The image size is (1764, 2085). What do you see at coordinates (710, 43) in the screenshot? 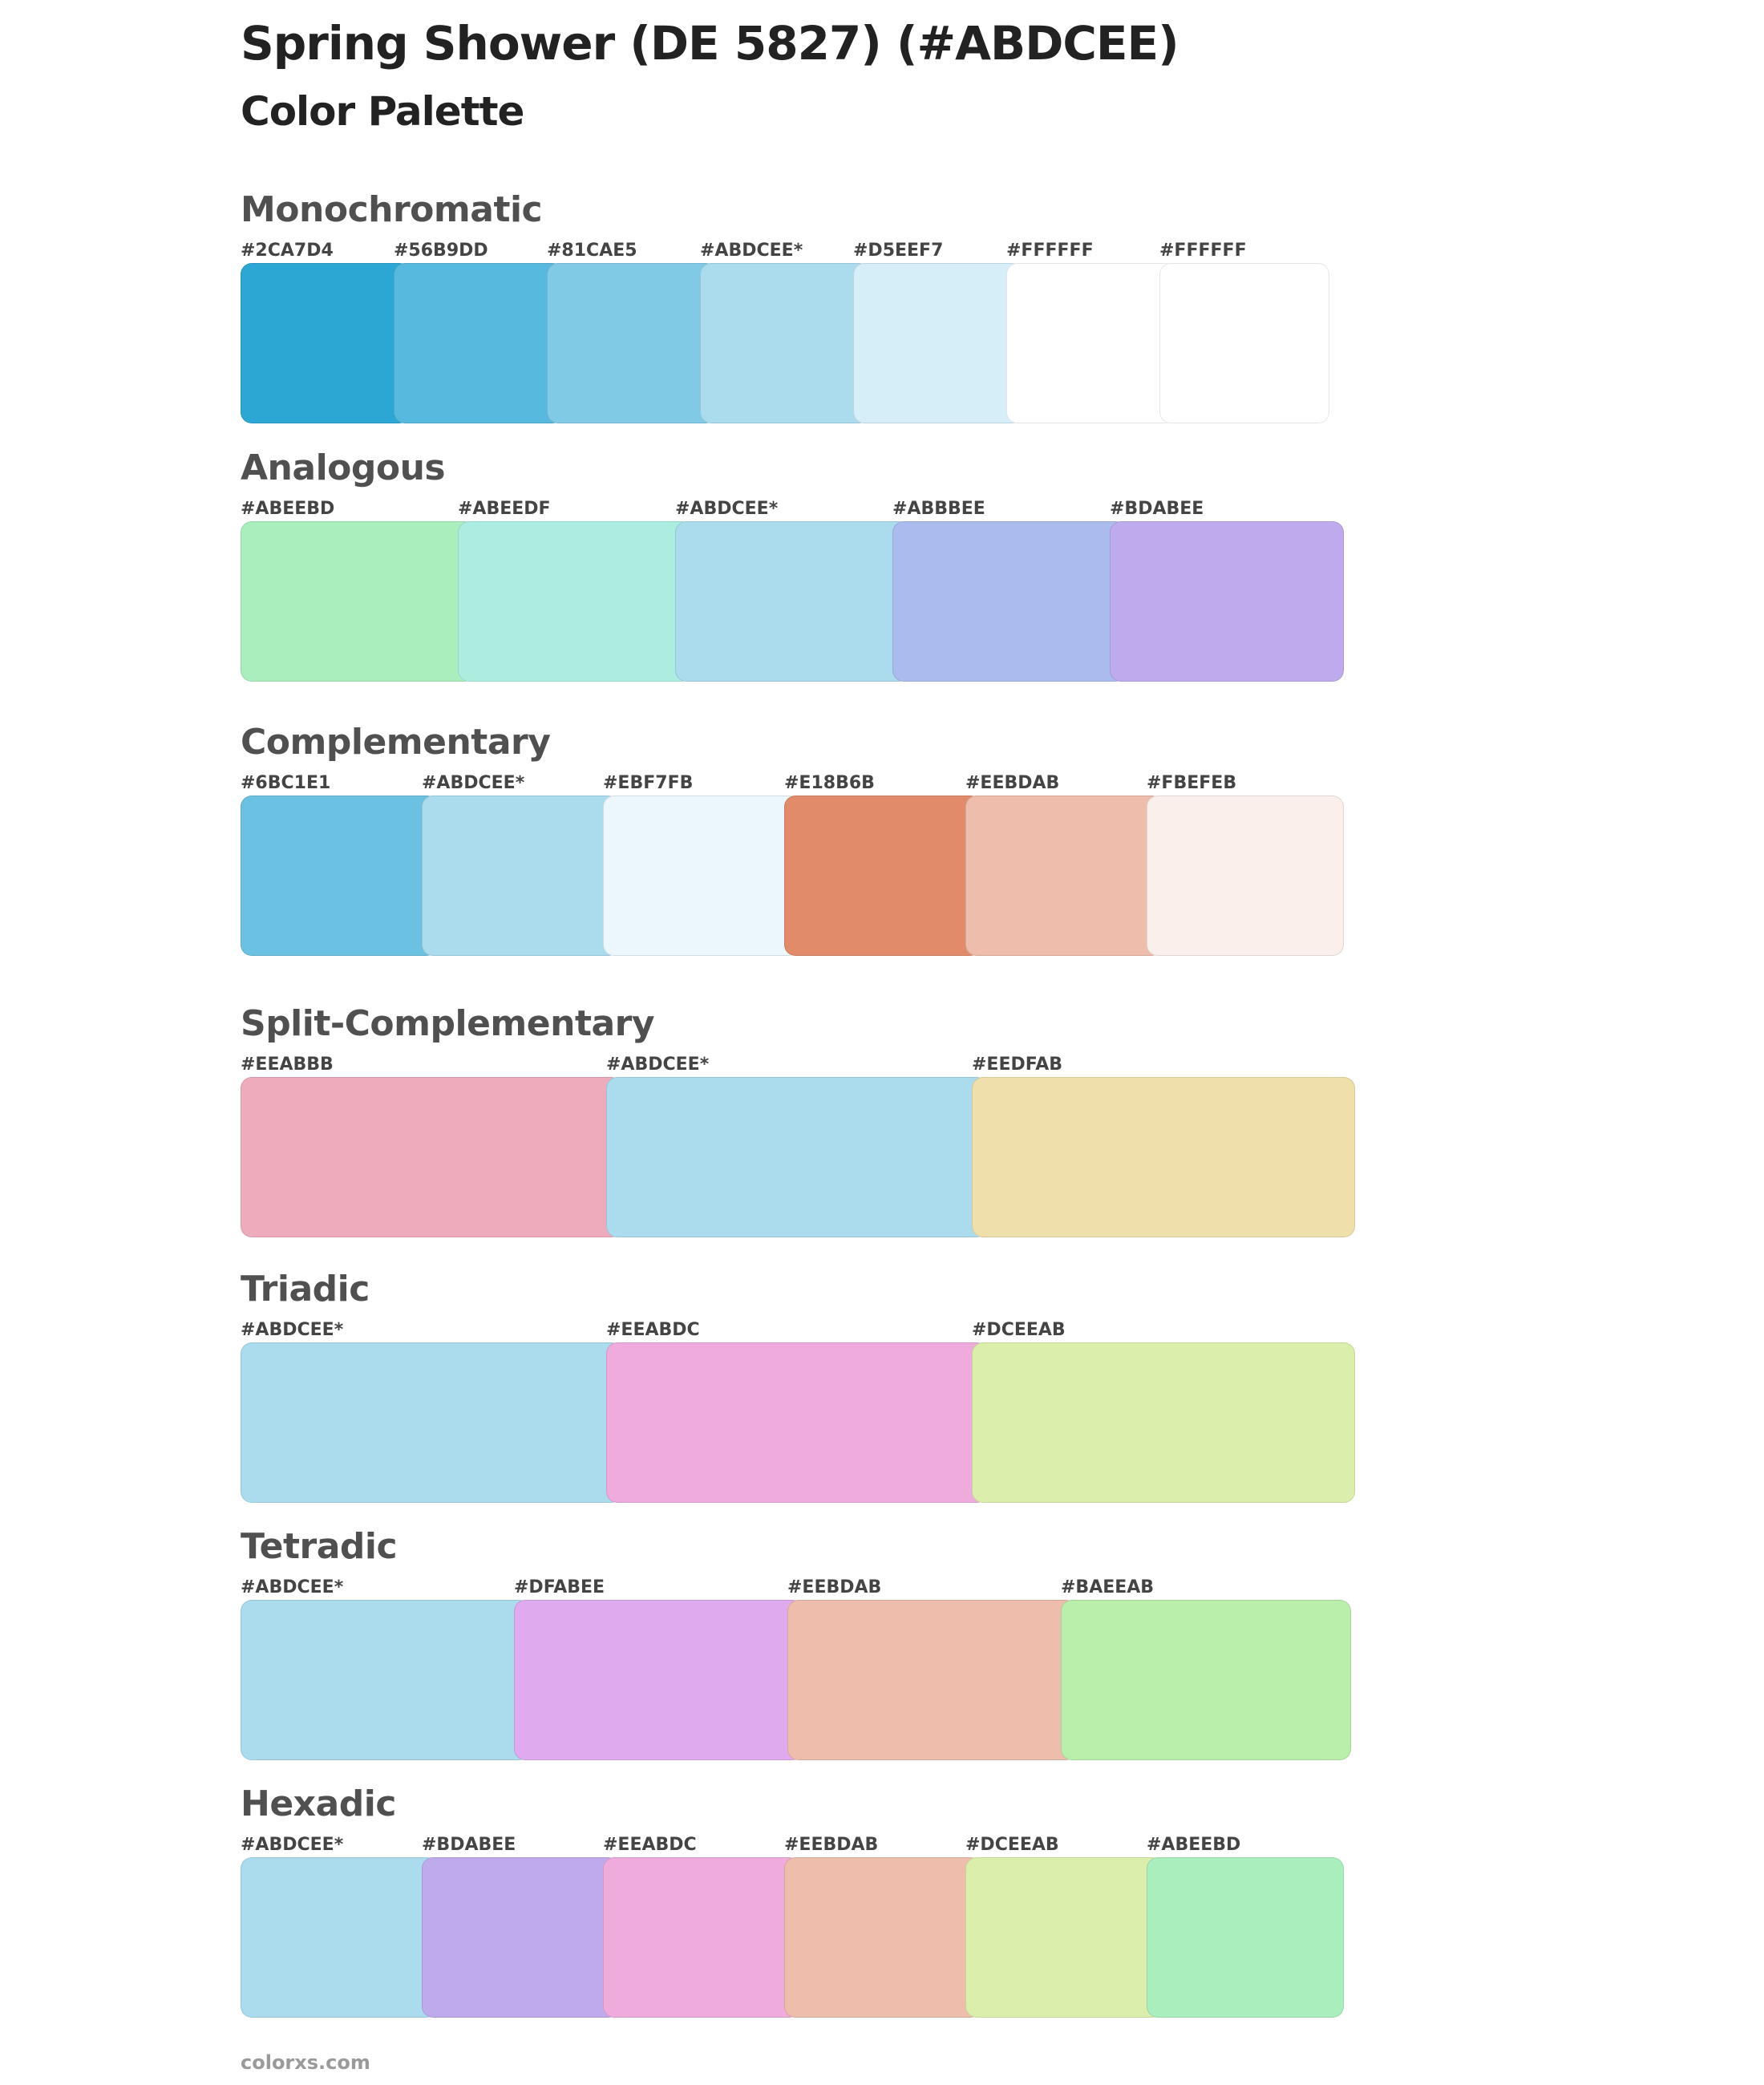
I see `page-title: Spring Shower (DE 5827) (#ABDCEE)` at bounding box center [710, 43].